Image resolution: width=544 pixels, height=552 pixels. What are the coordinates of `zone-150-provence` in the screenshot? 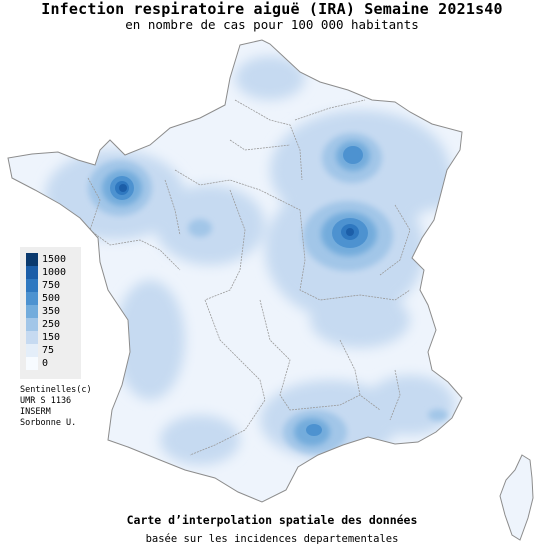 It's located at (410, 405).